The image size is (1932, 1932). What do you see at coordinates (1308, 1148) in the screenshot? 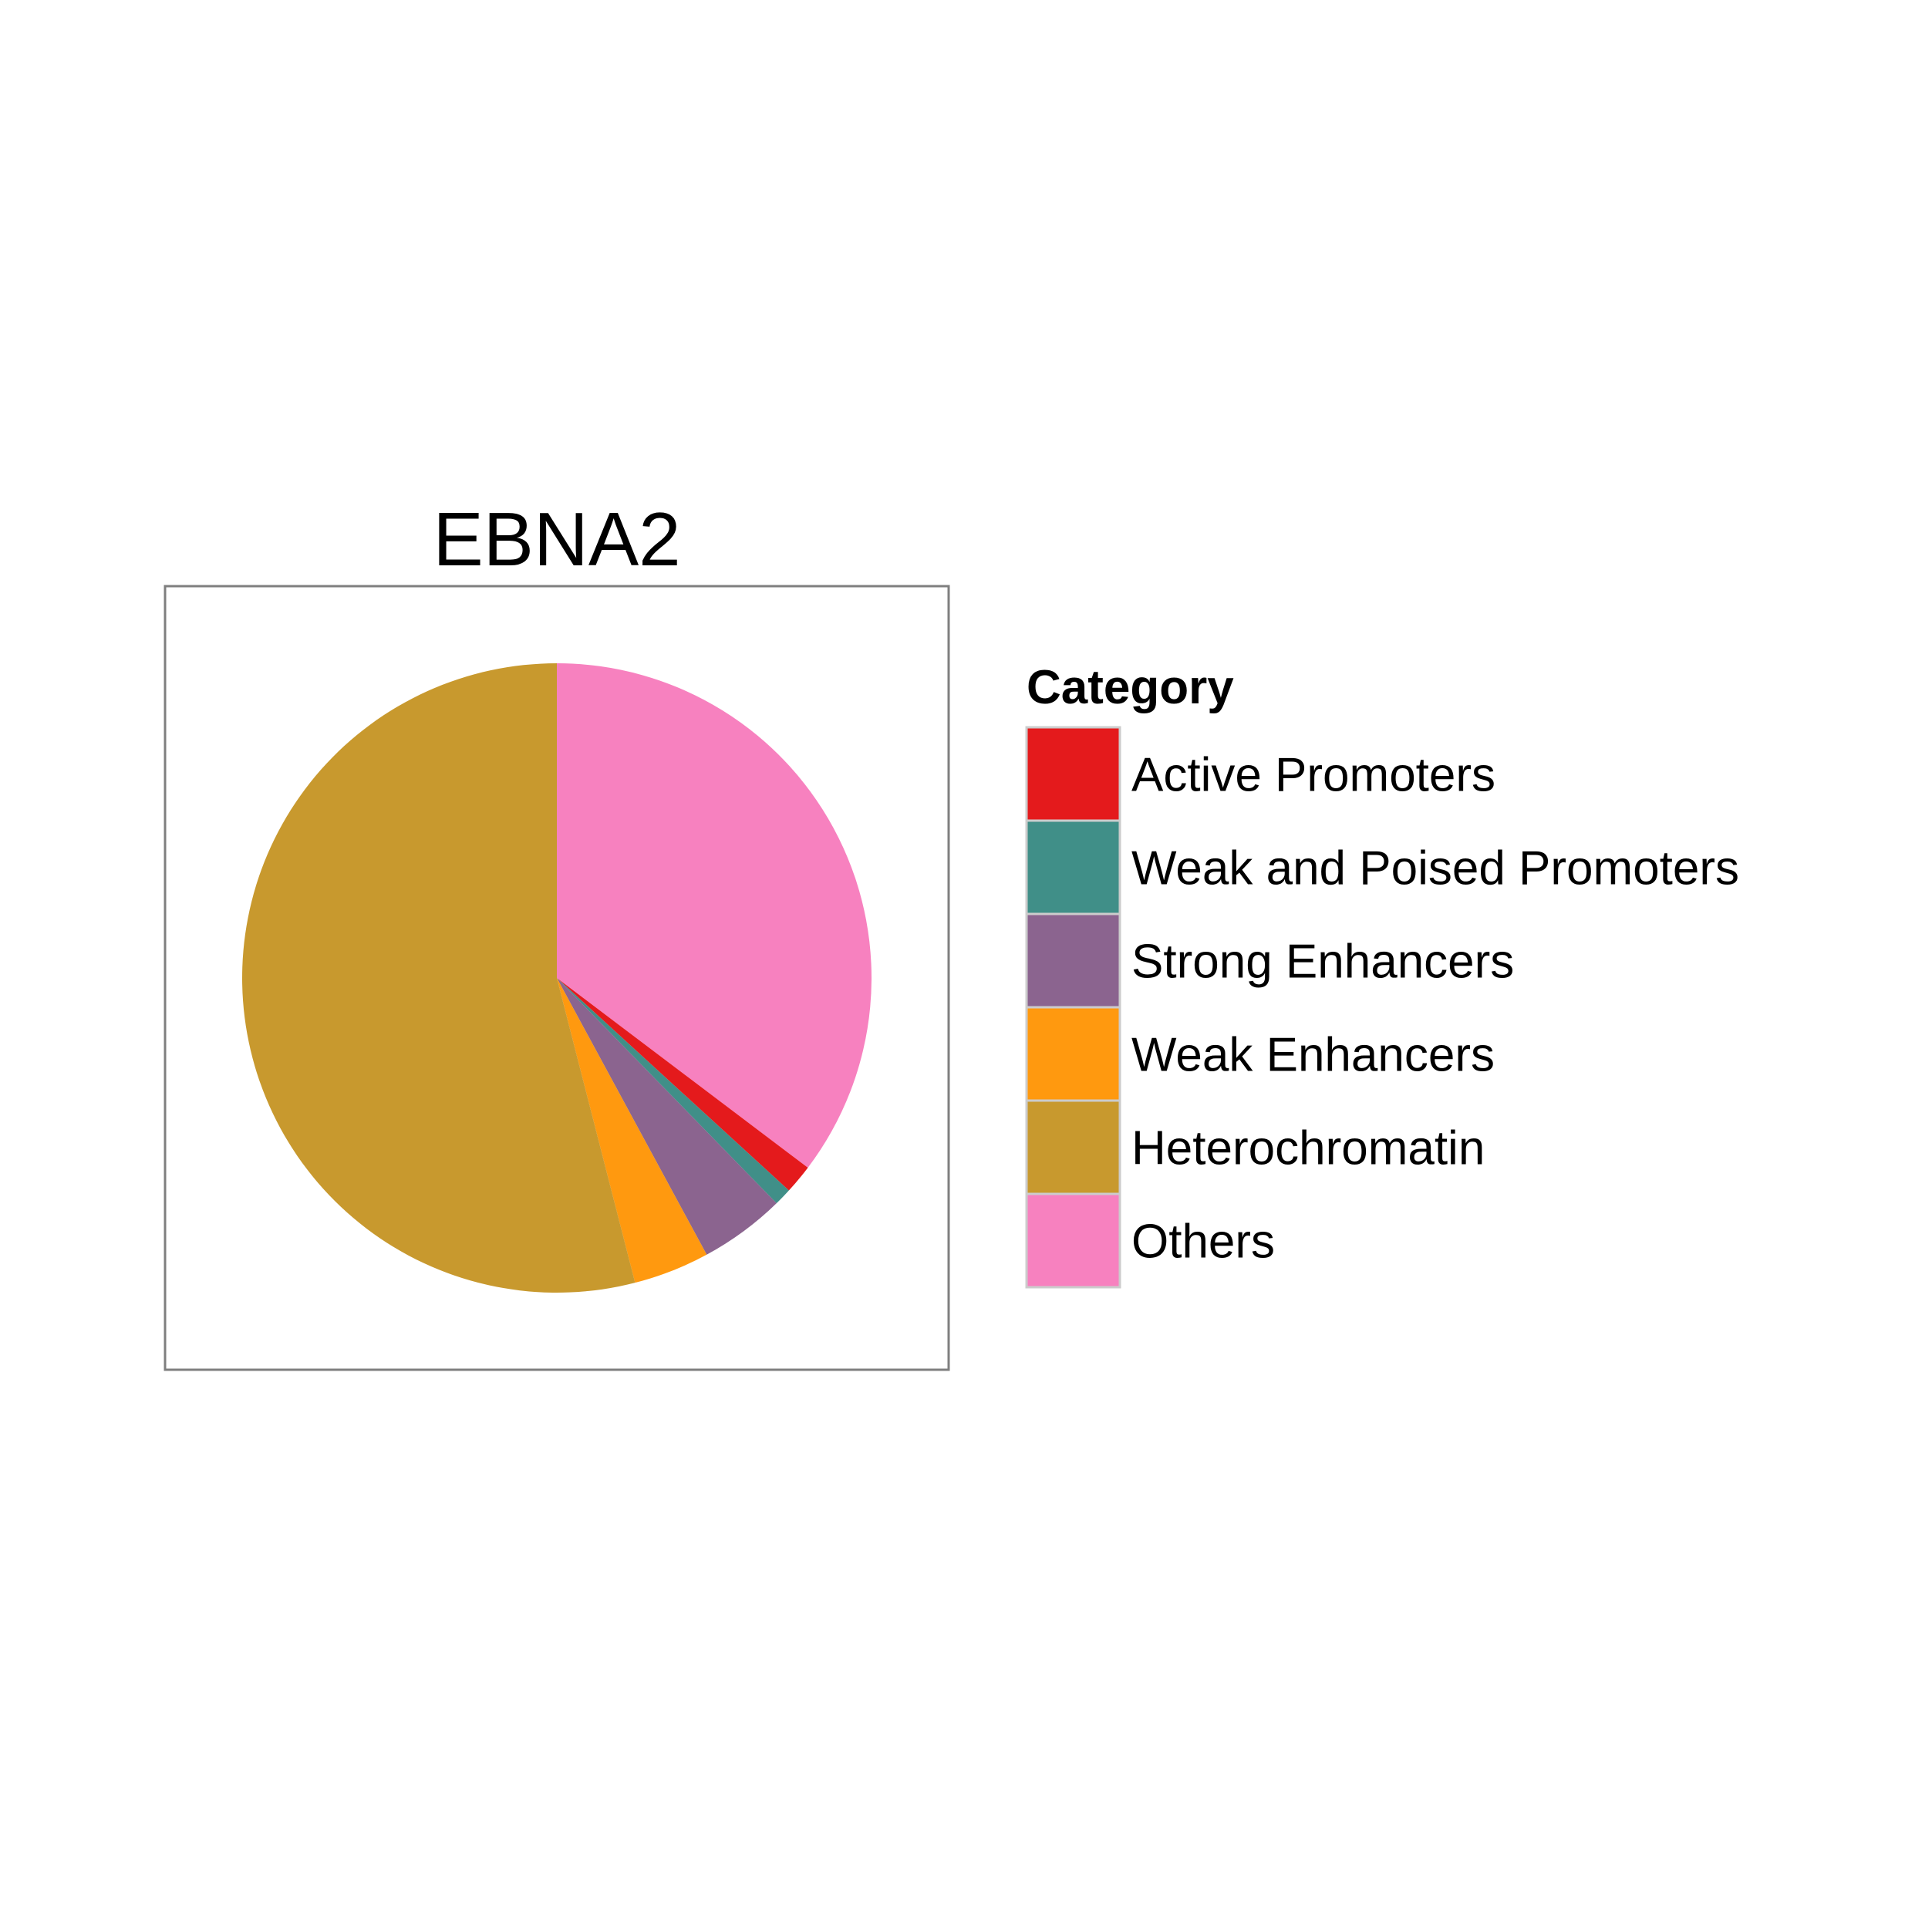
I see `legend-label-heterochromatin: Heterochromatin` at bounding box center [1308, 1148].